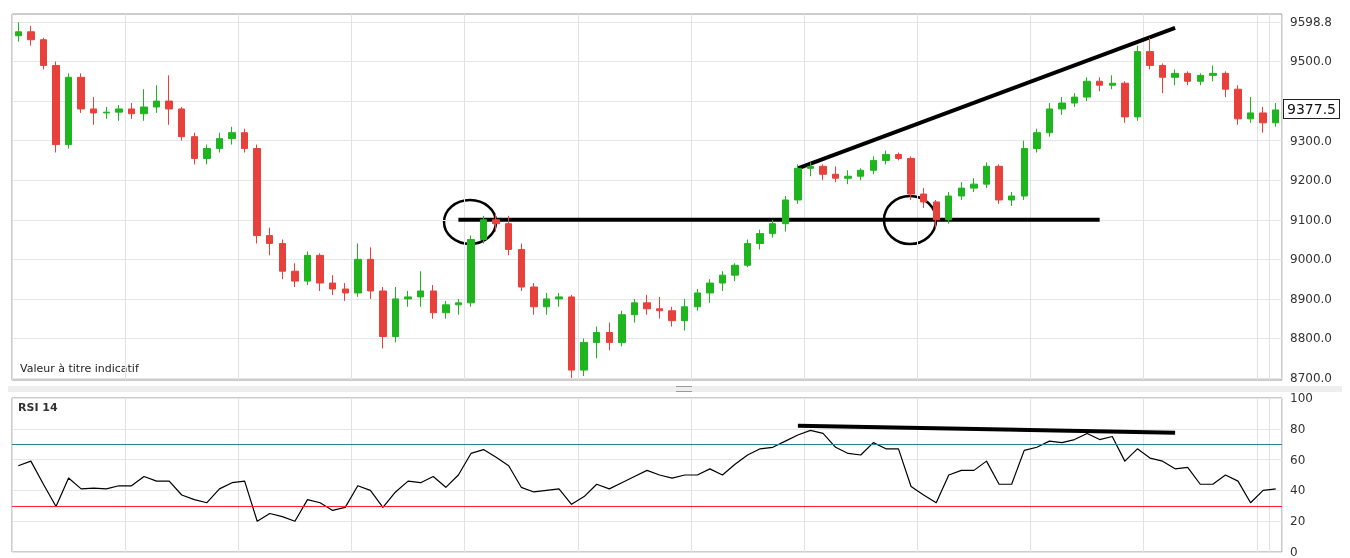 The height and width of the screenshot is (558, 1350). I want to click on y-tick-label: 8700.0, so click(1311, 378).